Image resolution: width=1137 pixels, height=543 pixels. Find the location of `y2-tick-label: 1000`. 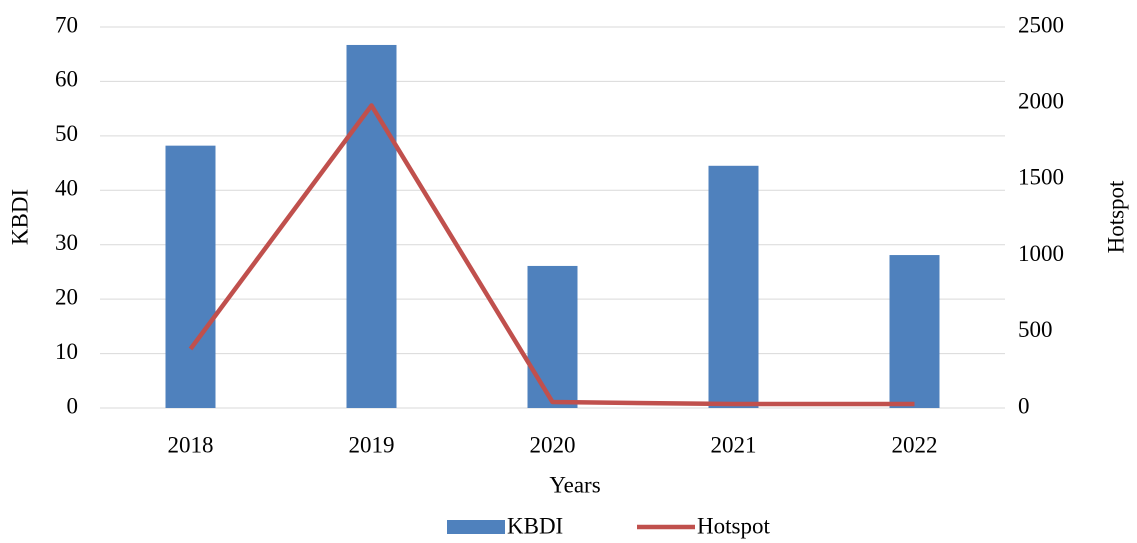

y2-tick-label: 1000 is located at coordinates (1041, 253).